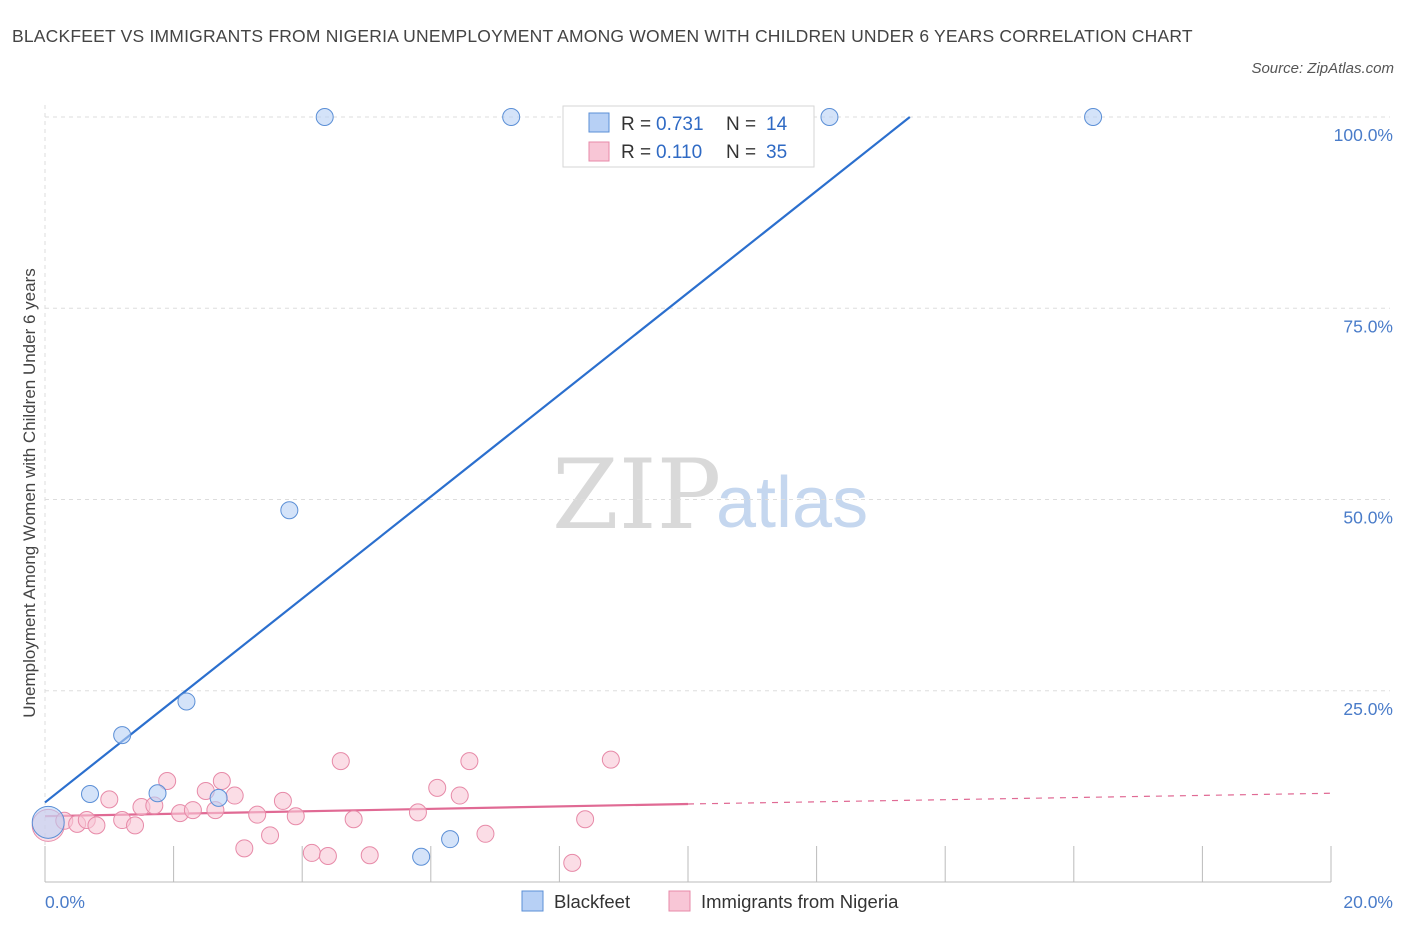 The image size is (1406, 930). Describe the element at coordinates (800, 901) in the screenshot. I see `series-legend-label-nigeria: Immigrants from Nigeria` at that location.